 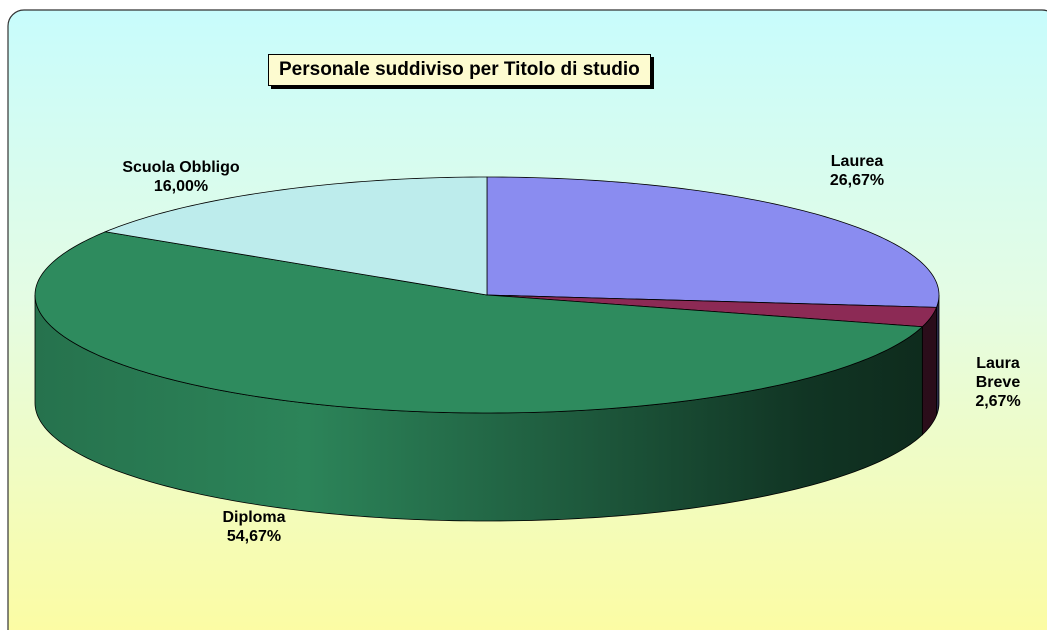 I want to click on category-label: Scuola Obbligo, so click(x=181, y=167).